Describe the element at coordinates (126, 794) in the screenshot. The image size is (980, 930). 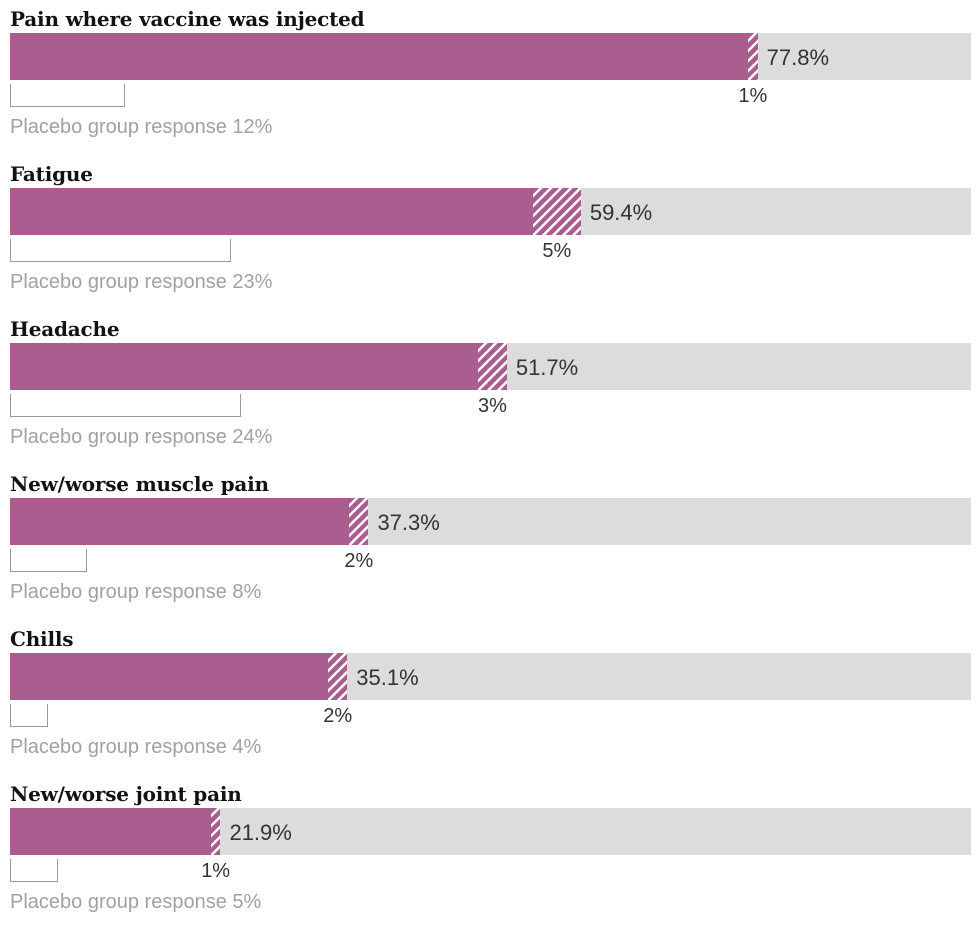
I see `symptom-title: New/worse joint pain` at that location.